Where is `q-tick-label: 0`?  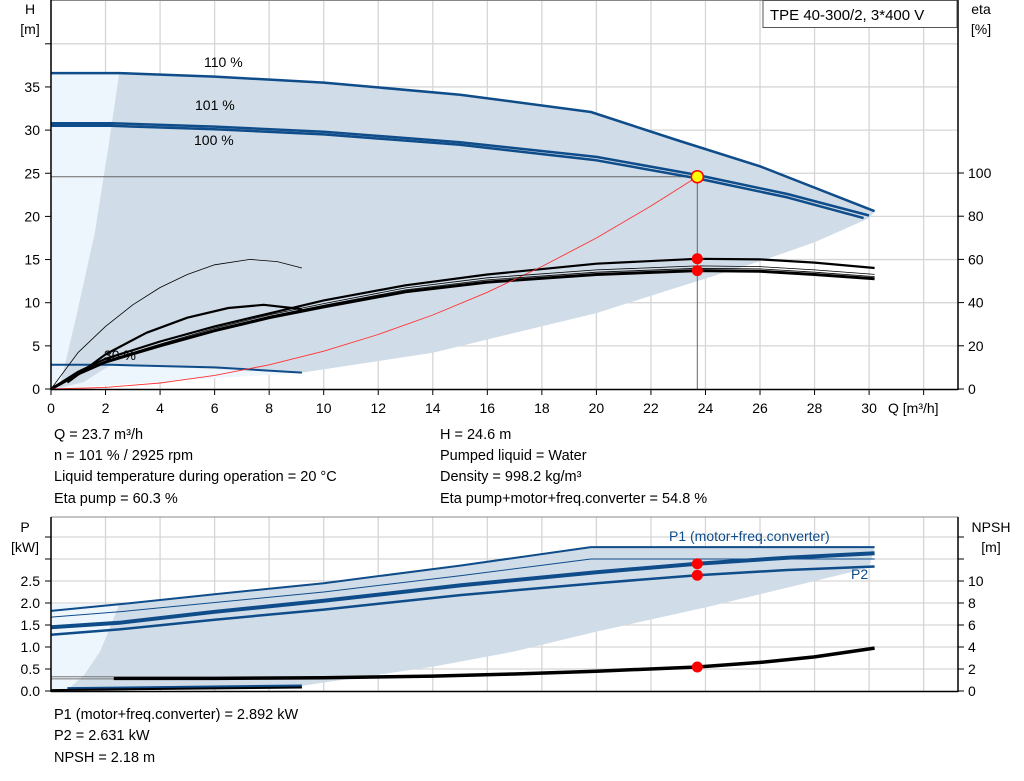 q-tick-label: 0 is located at coordinates (51, 408).